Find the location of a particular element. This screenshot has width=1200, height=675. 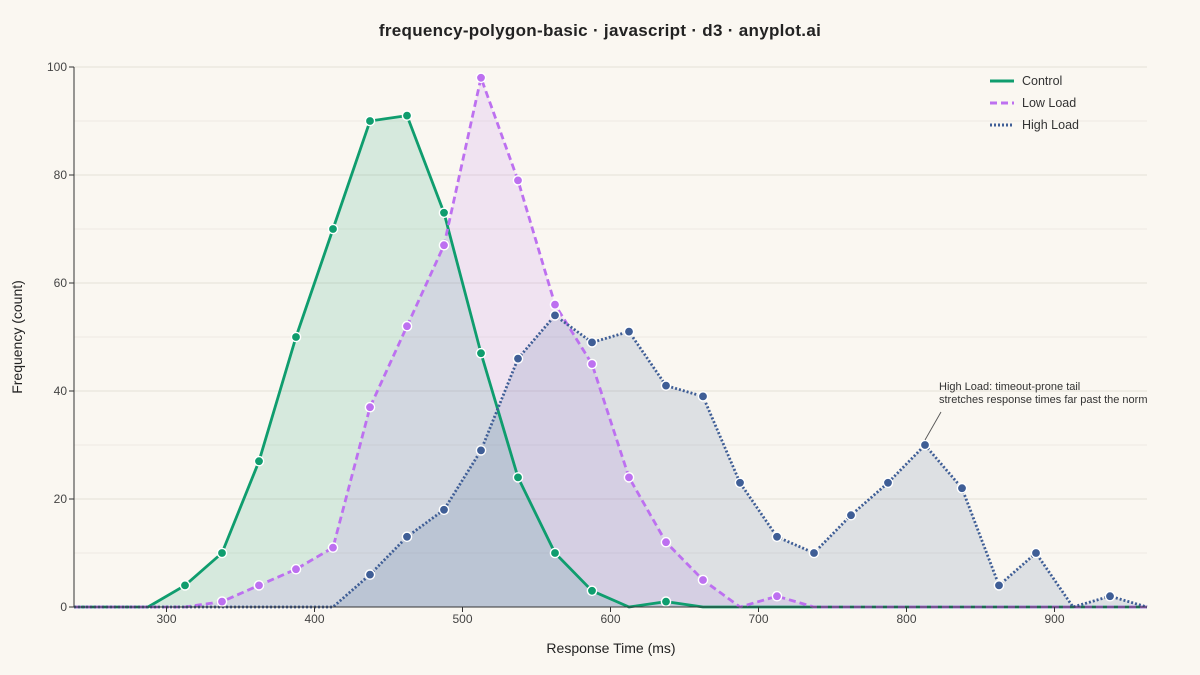

x-tick-label: 500 is located at coordinates (462, 619).